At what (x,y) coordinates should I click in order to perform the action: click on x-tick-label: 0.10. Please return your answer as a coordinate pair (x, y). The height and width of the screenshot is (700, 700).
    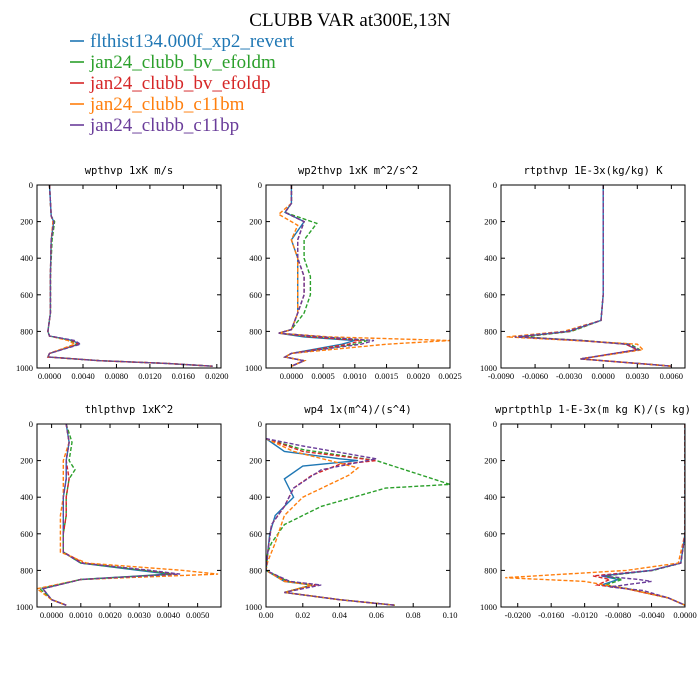
    Looking at the image, I should click on (450, 615).